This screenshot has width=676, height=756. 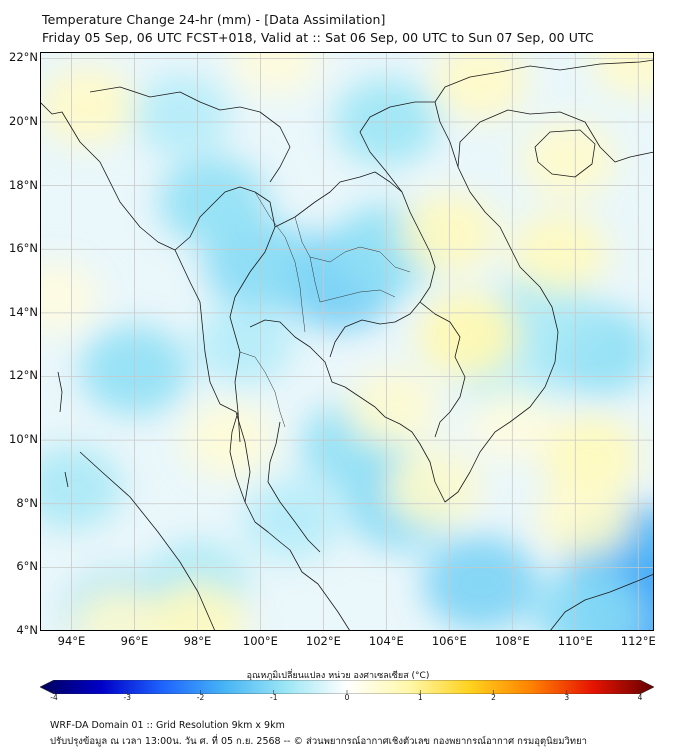 What do you see at coordinates (420, 697) in the screenshot?
I see `colorbar-tick-label: 1` at bounding box center [420, 697].